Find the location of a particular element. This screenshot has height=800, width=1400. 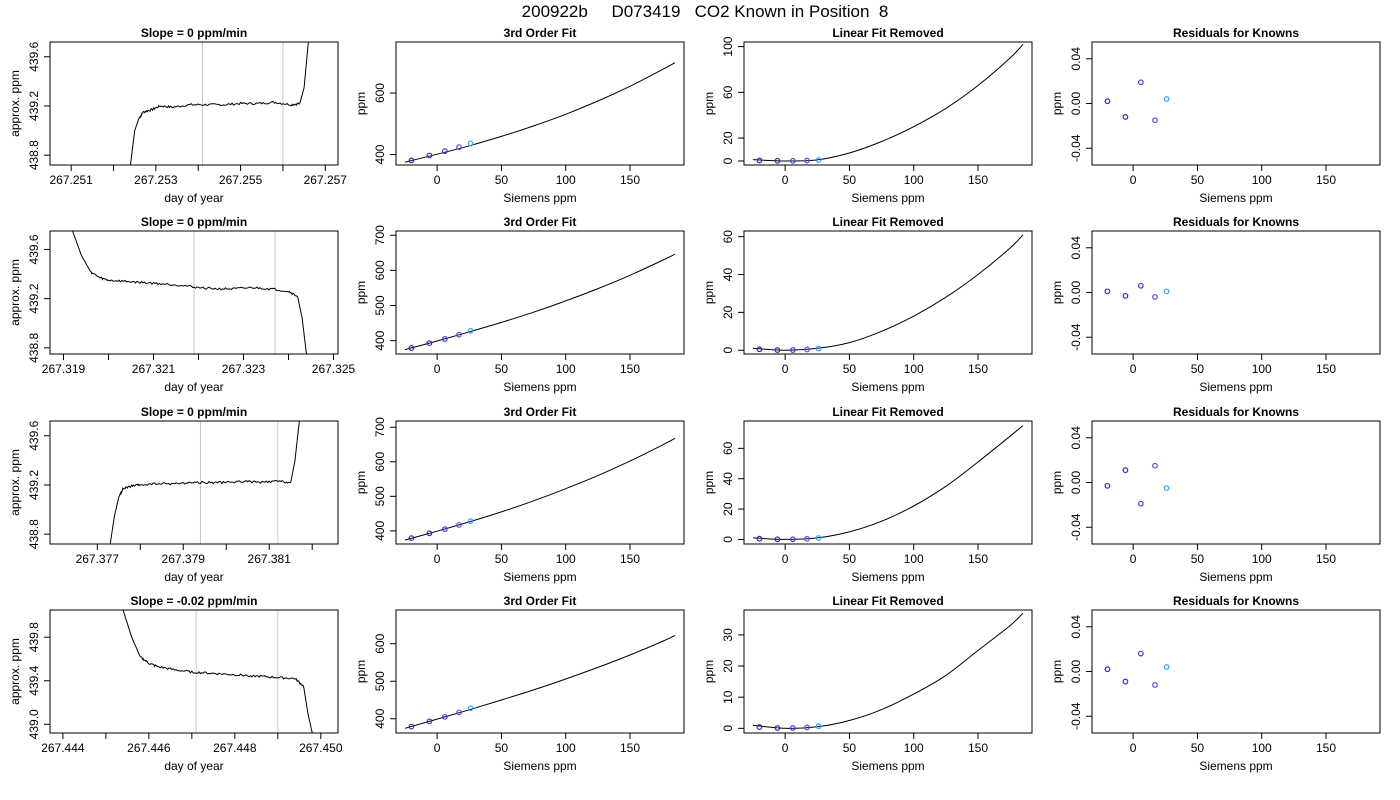

x-tick-label: 150 is located at coordinates (630, 369).